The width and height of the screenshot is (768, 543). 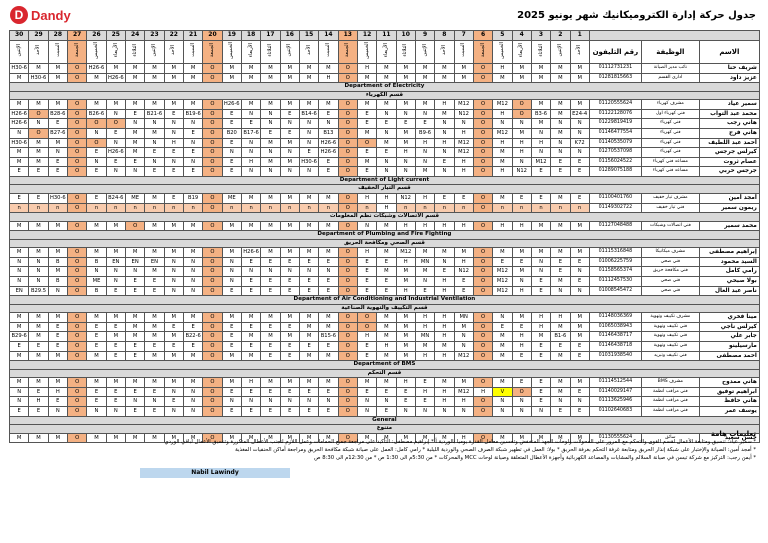 I want to click on employee-phone: 01112731231, so click(x=615, y=68).